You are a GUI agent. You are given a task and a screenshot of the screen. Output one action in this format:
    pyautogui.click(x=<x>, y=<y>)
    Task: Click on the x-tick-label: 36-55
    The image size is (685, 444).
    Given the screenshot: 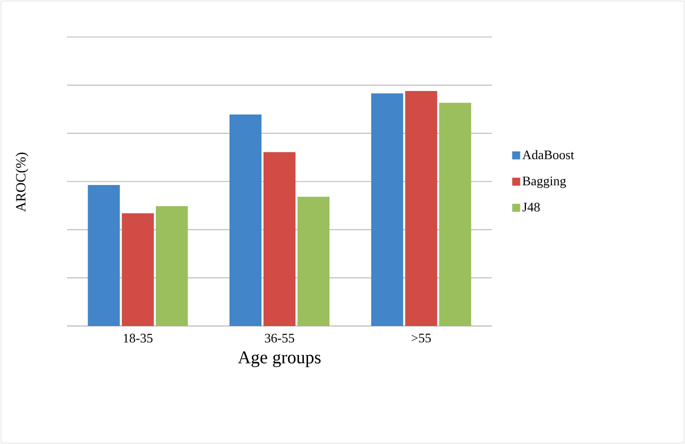 What is the action you would take?
    pyautogui.click(x=279, y=338)
    